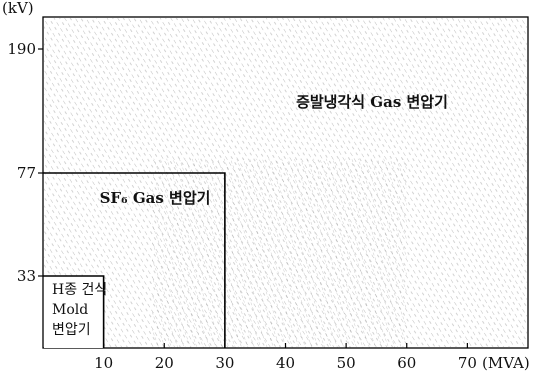  What do you see at coordinates (155, 198) in the screenshot?
I see `region-label-sf6: SF₆ Gas 변압기` at bounding box center [155, 198].